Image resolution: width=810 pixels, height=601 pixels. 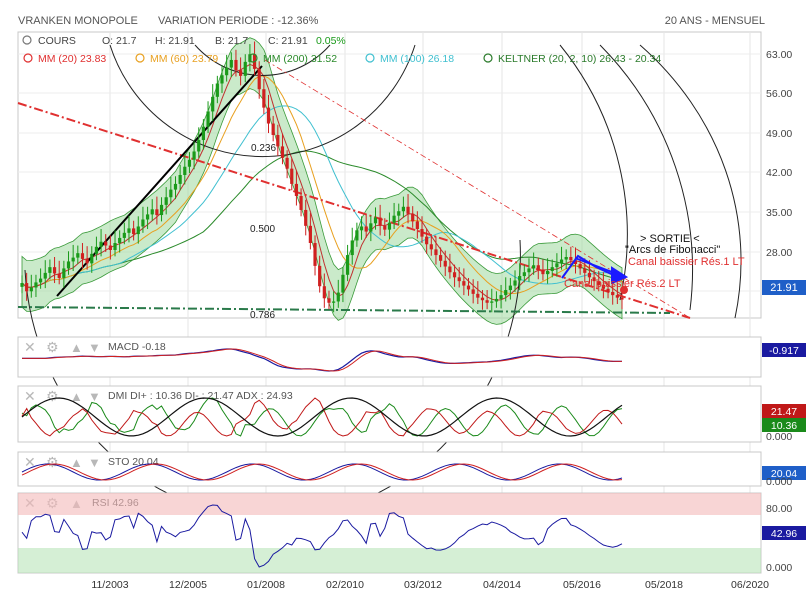 I want to click on dmi-minus-value: 21.47, so click(x=784, y=412).